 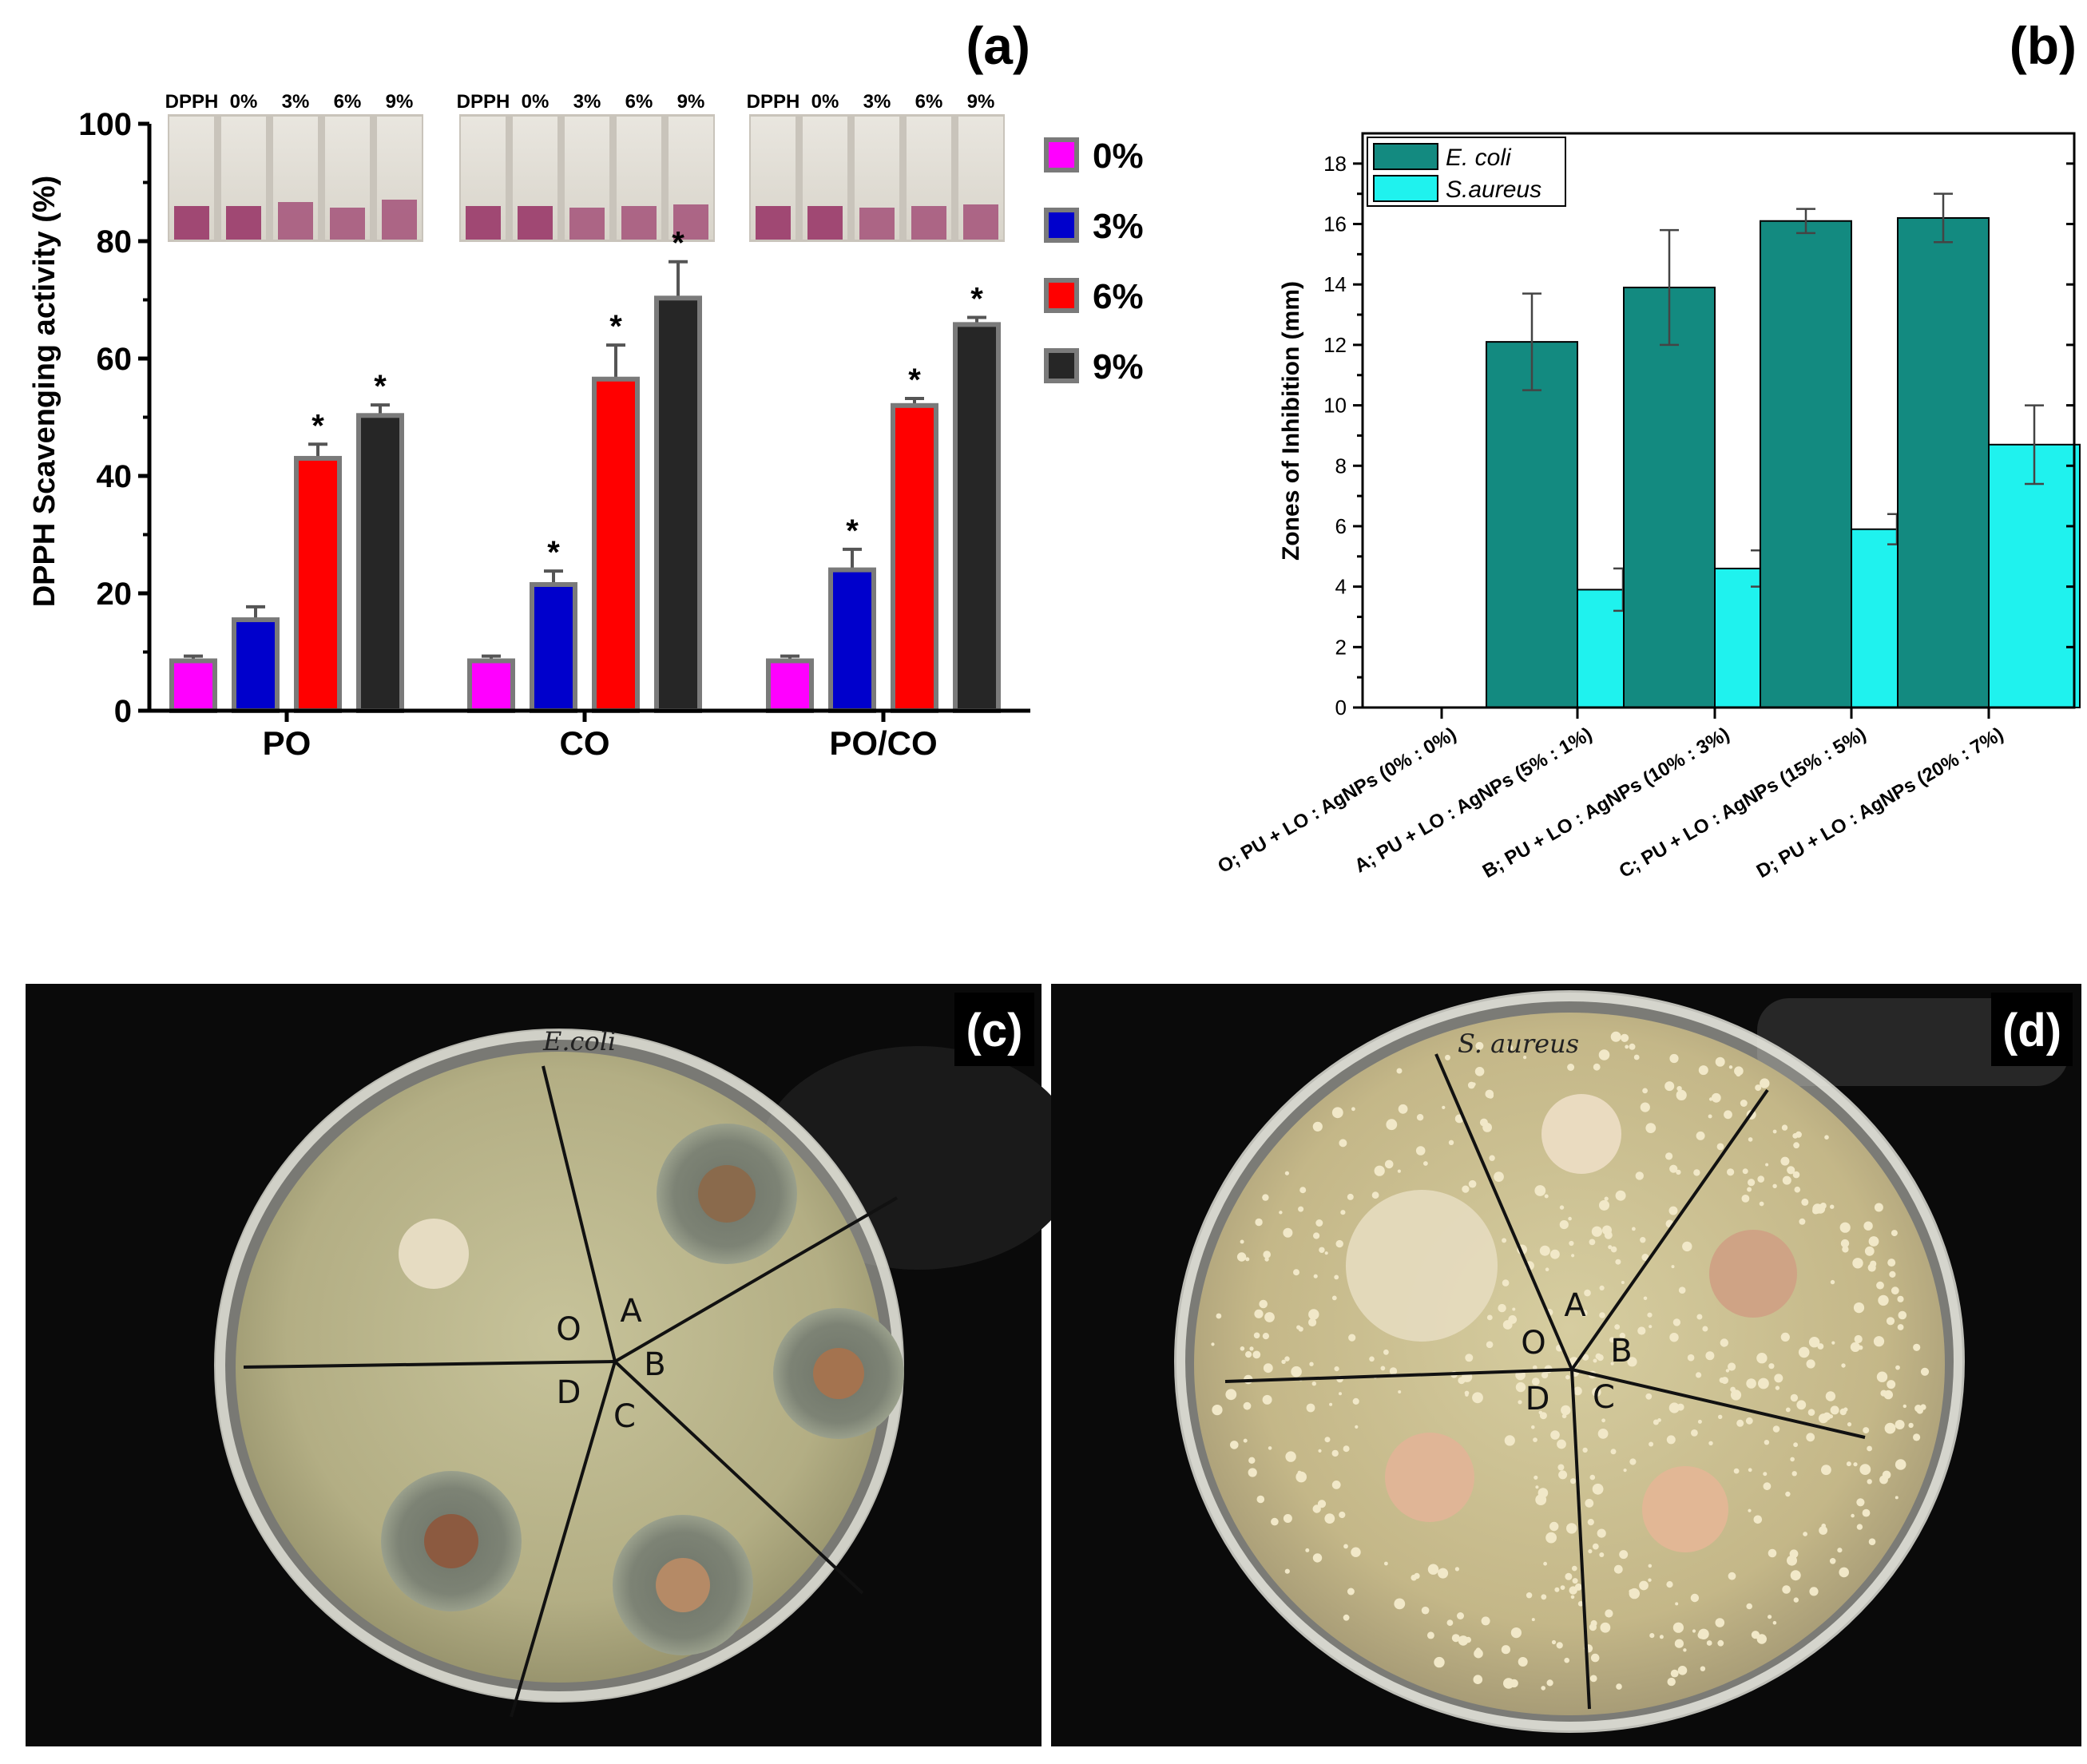 I want to click on sector-label-d: B, so click(x=1621, y=1351).